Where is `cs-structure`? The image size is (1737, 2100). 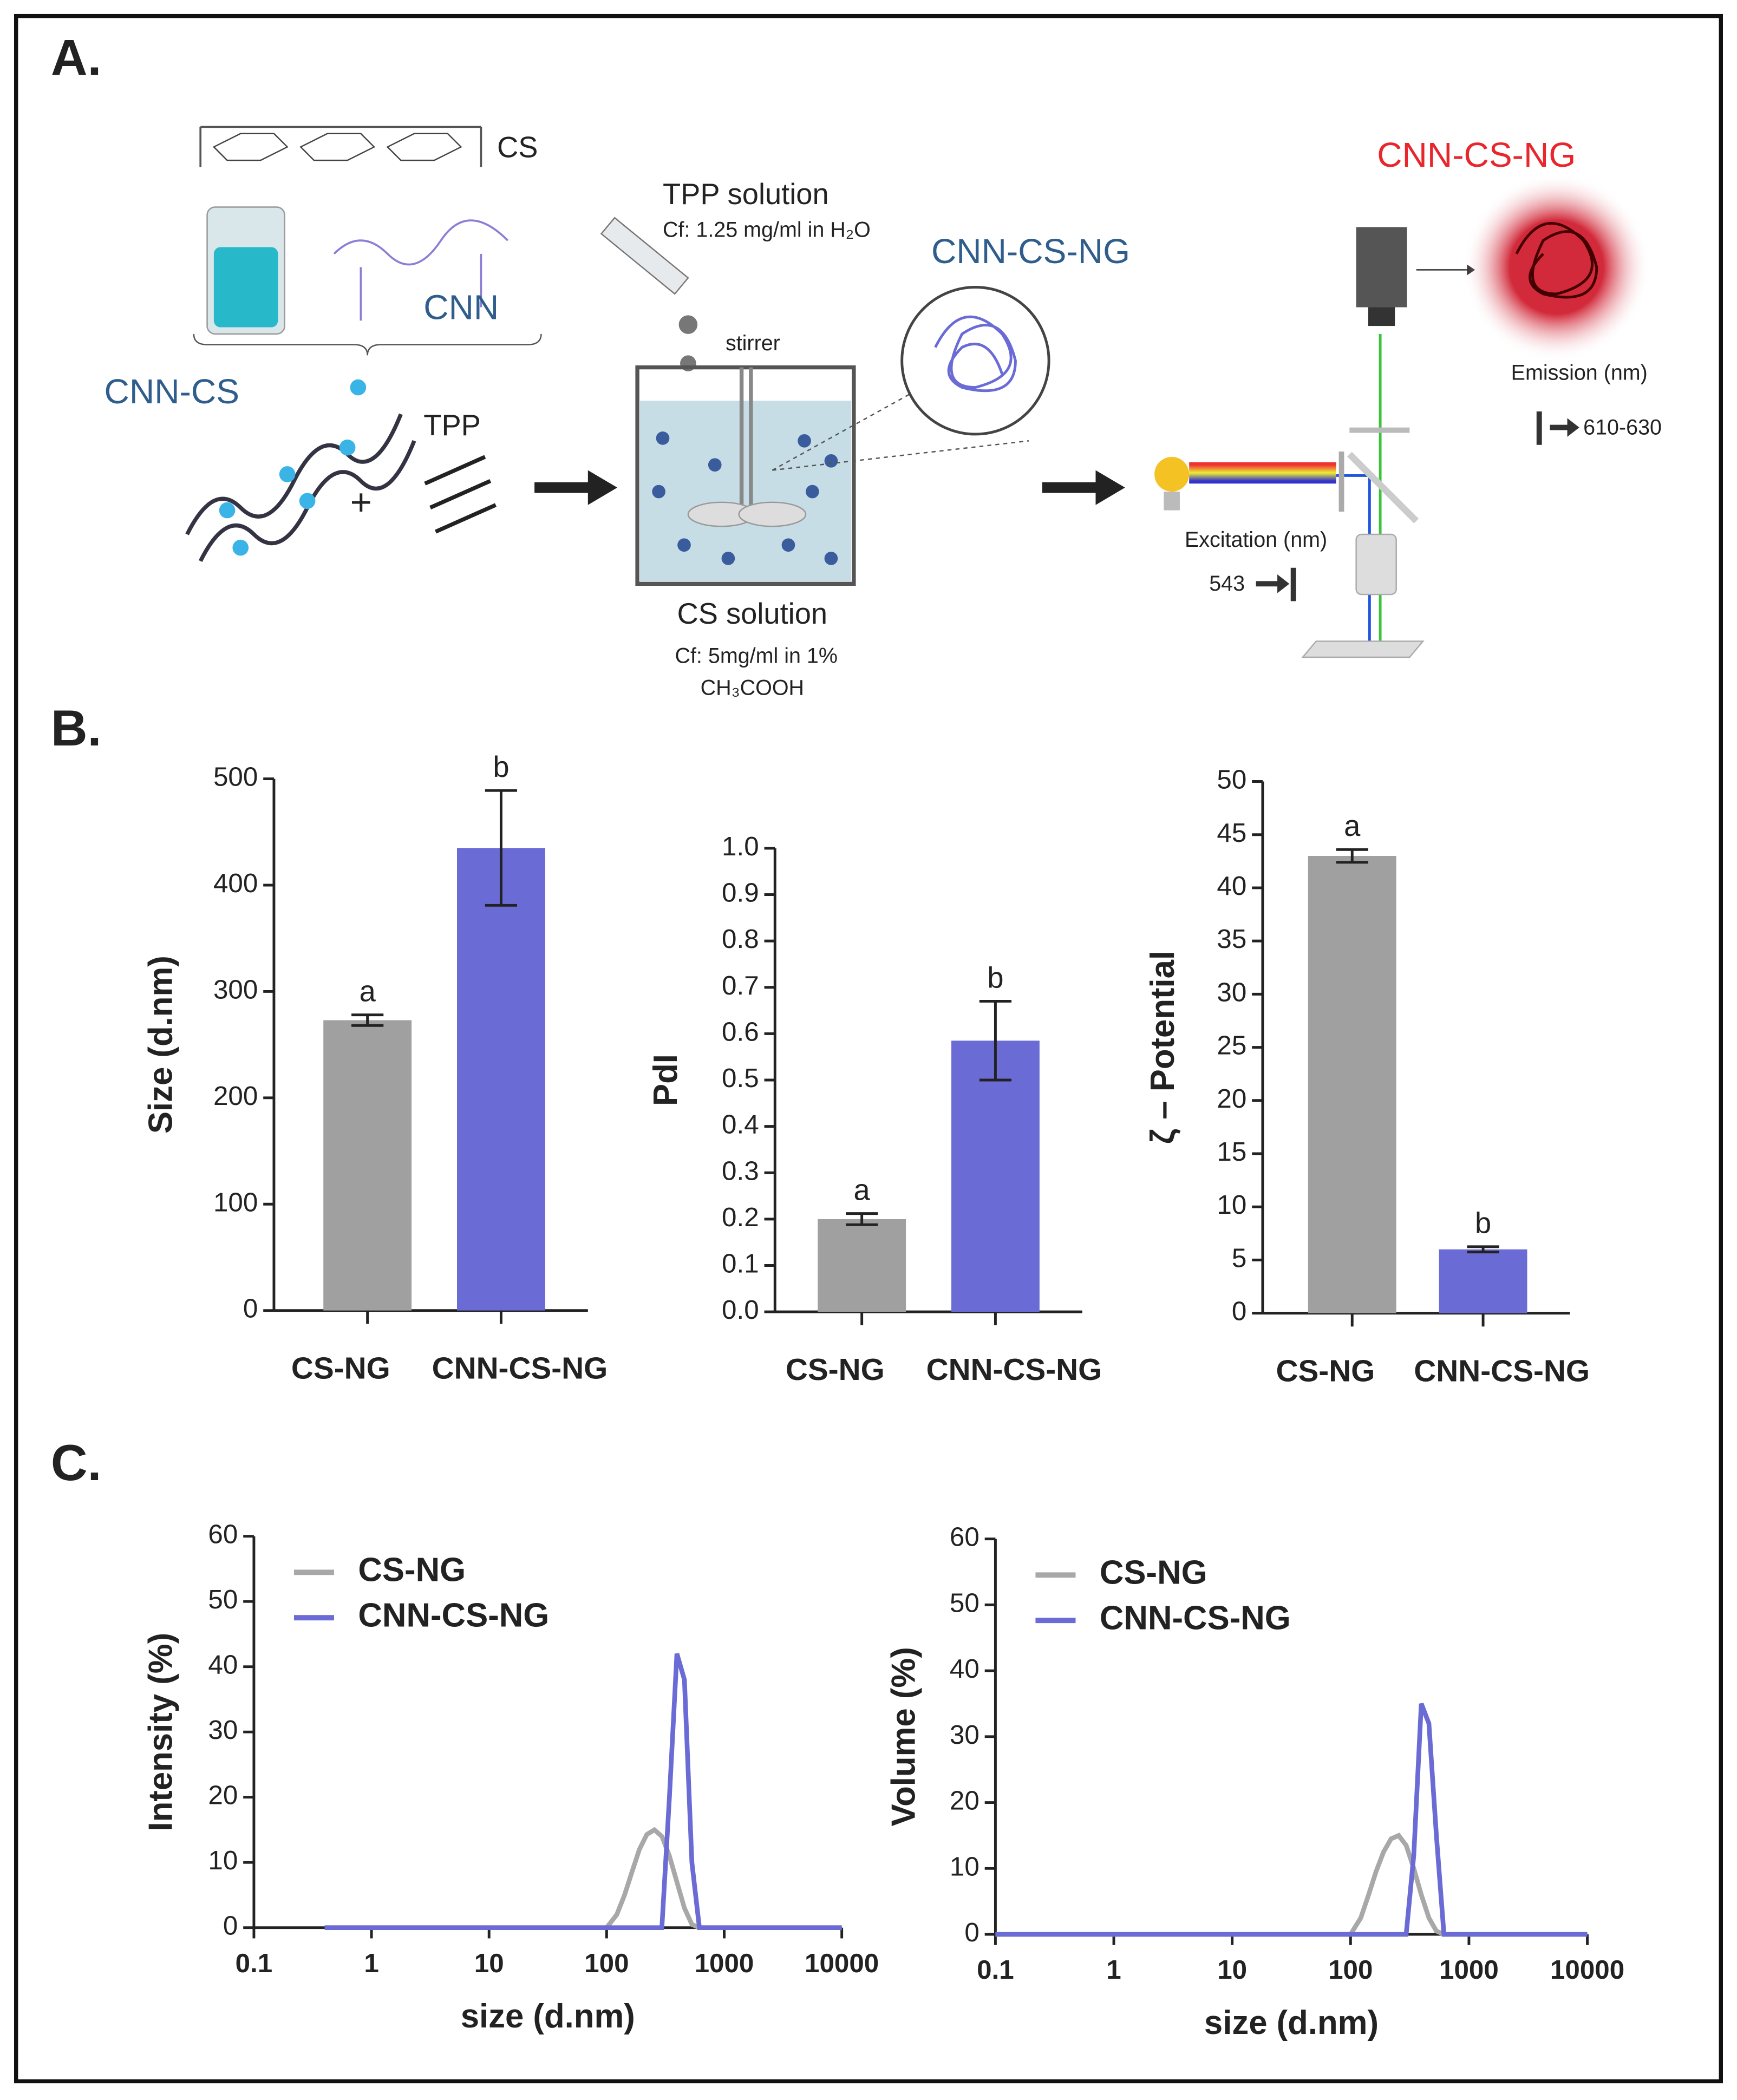 cs-structure is located at coordinates (341, 146).